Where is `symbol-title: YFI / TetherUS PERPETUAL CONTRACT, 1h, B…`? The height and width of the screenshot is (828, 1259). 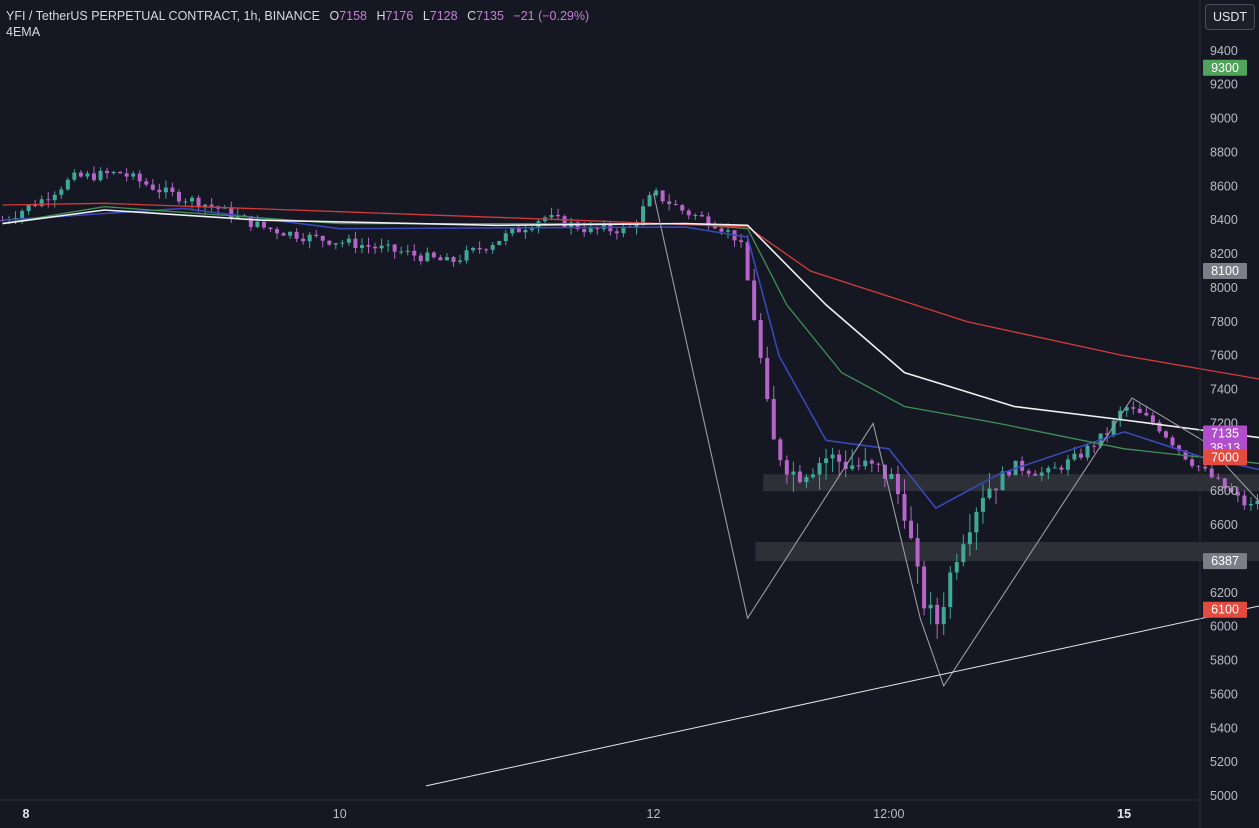
symbol-title: YFI / TetherUS PERPETUAL CONTRACT, 1h, B… is located at coordinates (163, 16).